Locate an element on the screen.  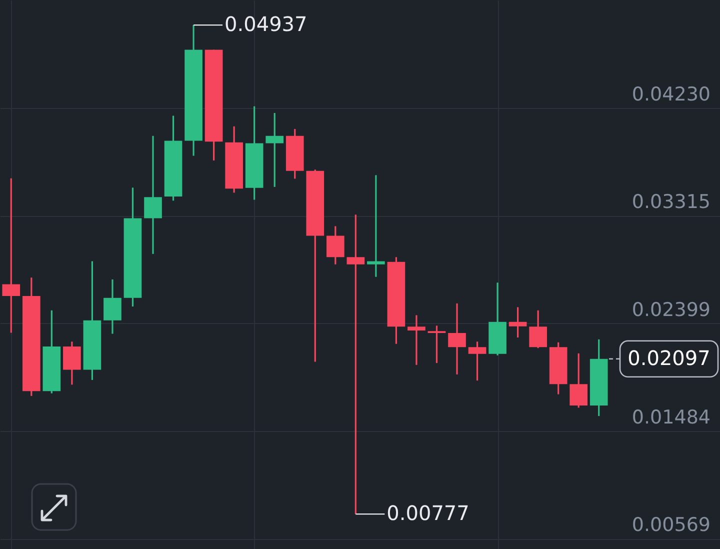
y-tick-label: 0.04230 is located at coordinates (671, 95).